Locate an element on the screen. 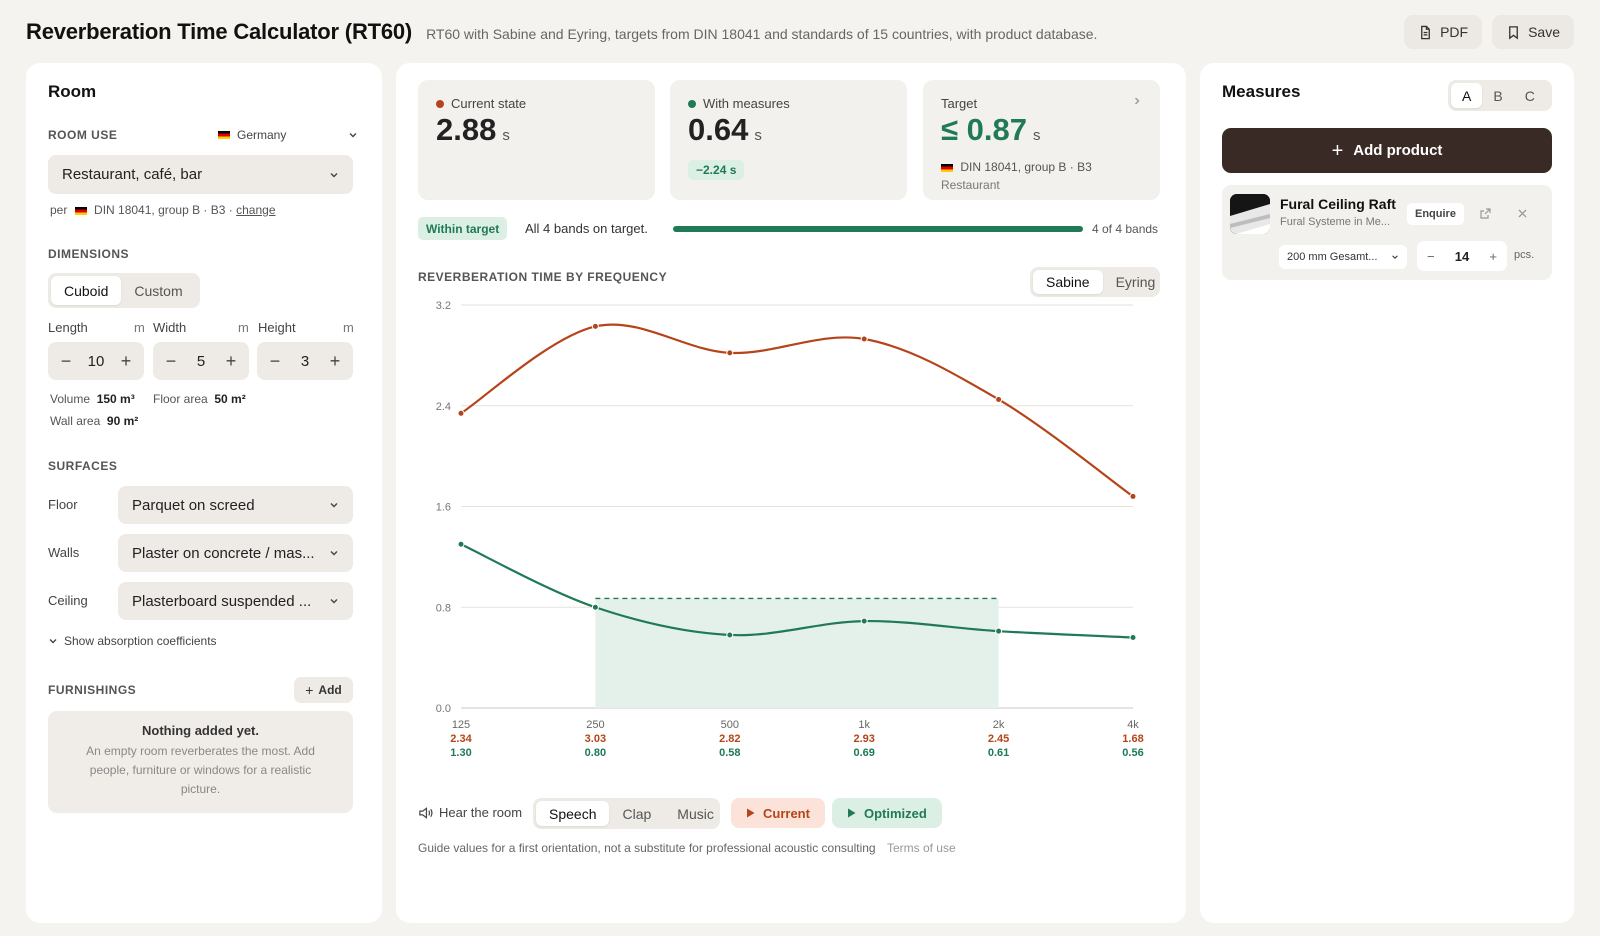  country-select: Germany is located at coordinates (286, 135).